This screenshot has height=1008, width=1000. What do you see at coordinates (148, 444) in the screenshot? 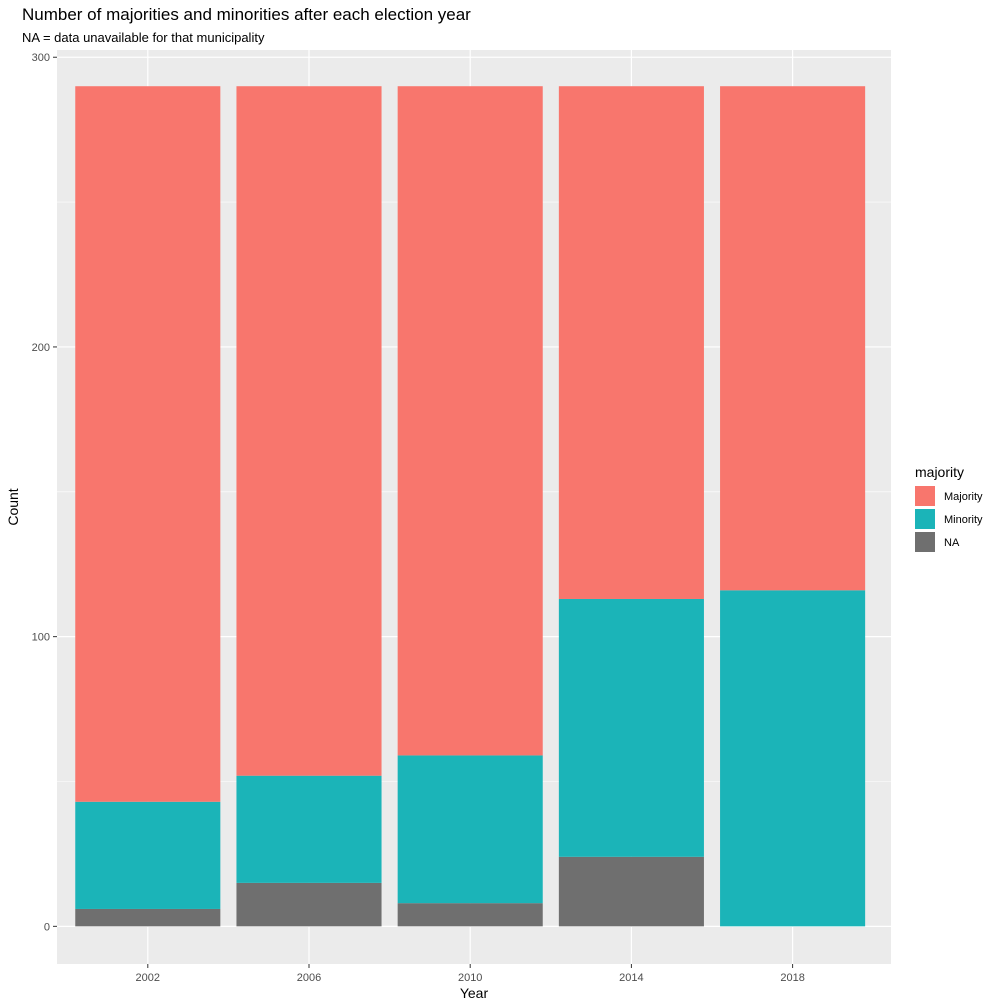
I see `bar-majority-2002` at bounding box center [148, 444].